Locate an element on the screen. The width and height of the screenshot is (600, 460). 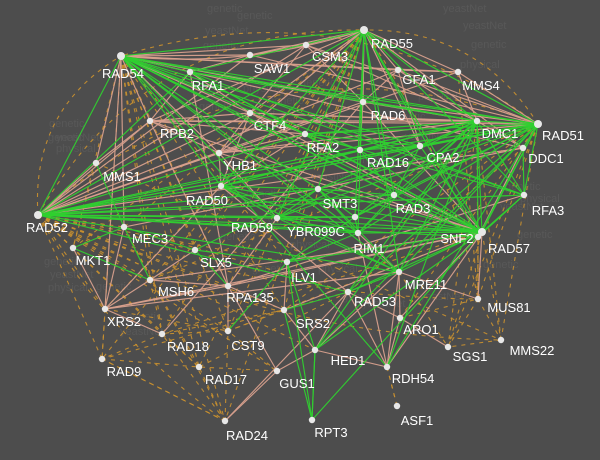
node-label: CSM3 is located at coordinates (330, 56).